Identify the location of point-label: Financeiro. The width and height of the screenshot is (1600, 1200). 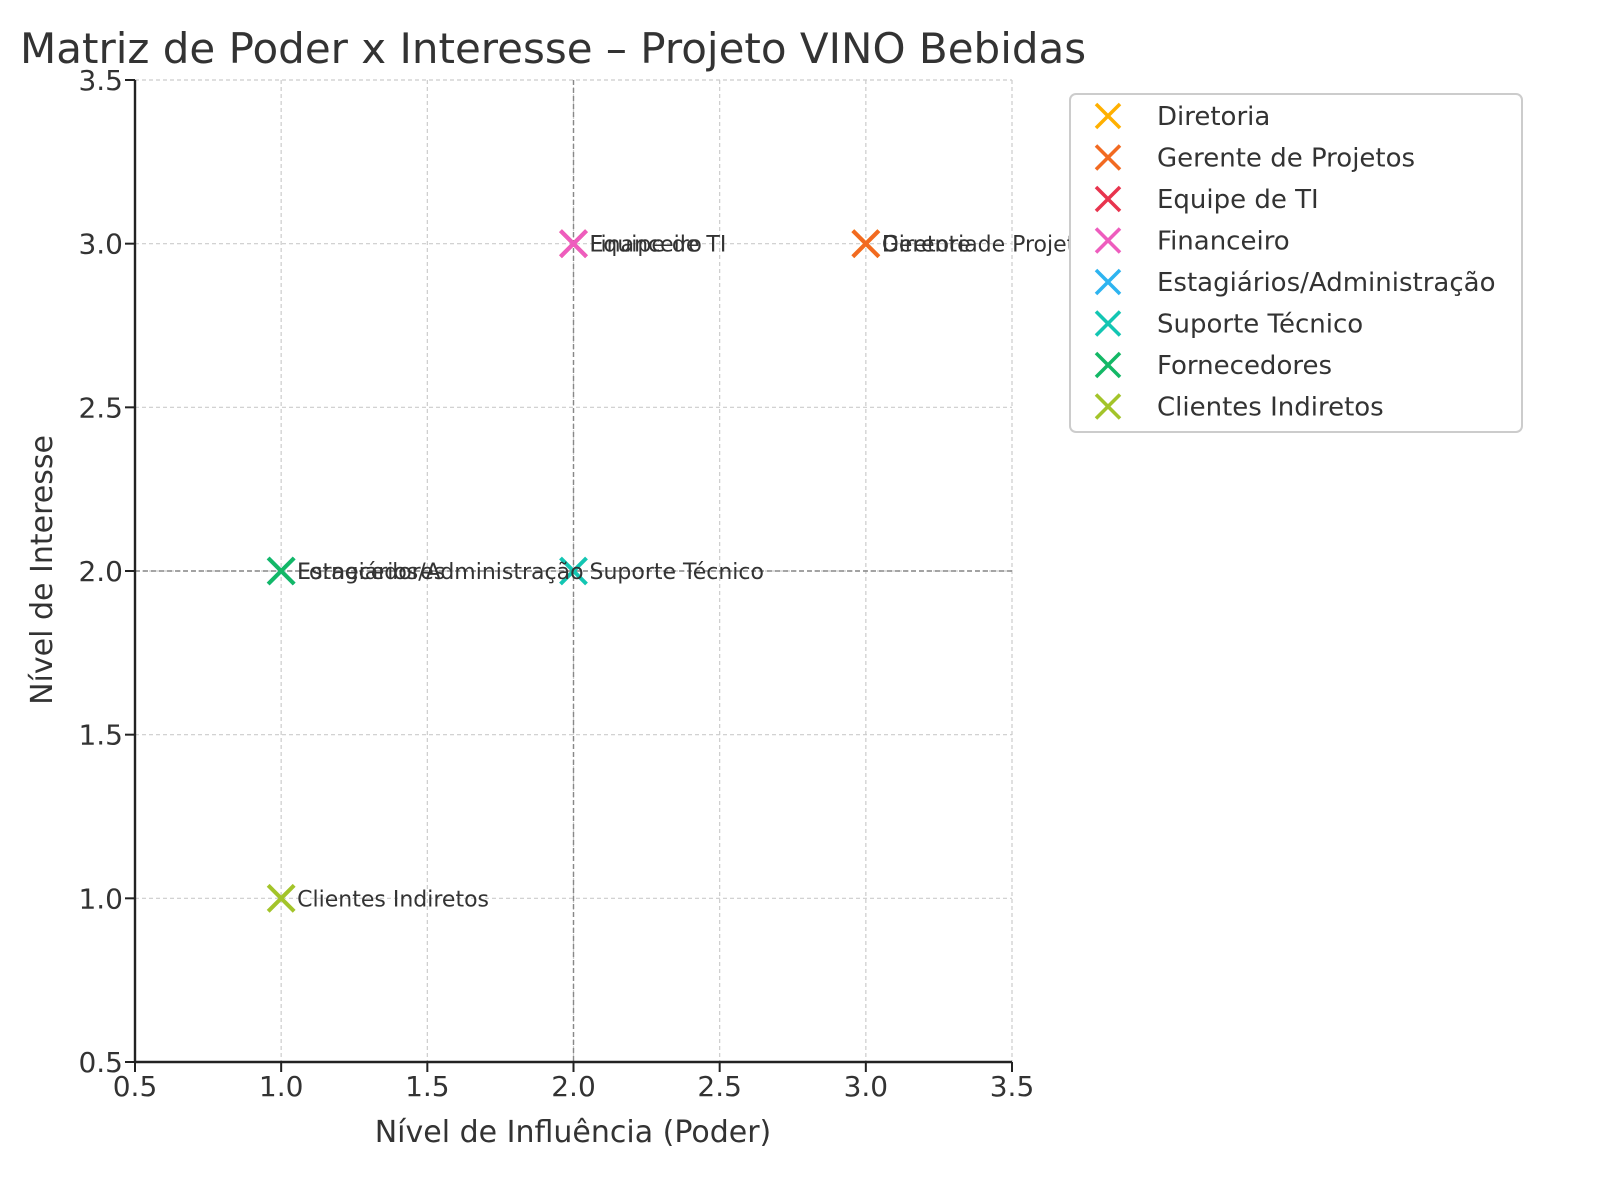
(646, 245).